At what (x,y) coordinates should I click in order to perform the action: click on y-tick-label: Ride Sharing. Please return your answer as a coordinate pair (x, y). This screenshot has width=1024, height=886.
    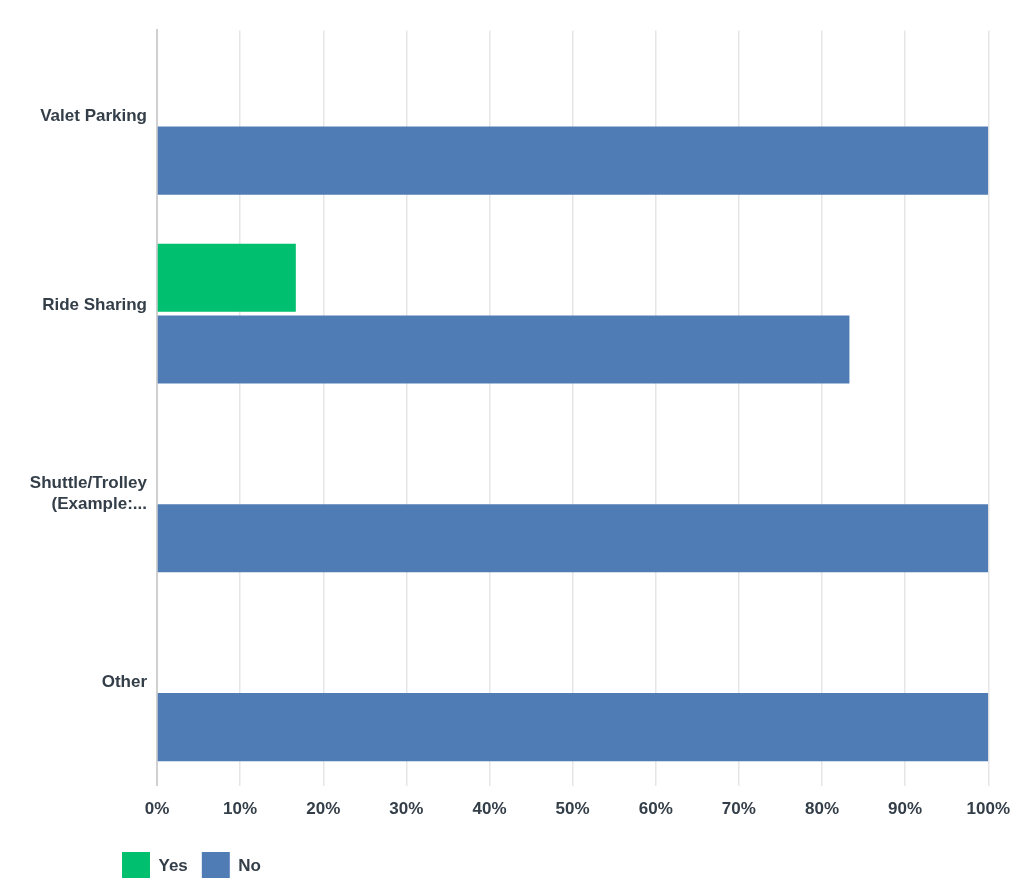
    Looking at the image, I should click on (94, 304).